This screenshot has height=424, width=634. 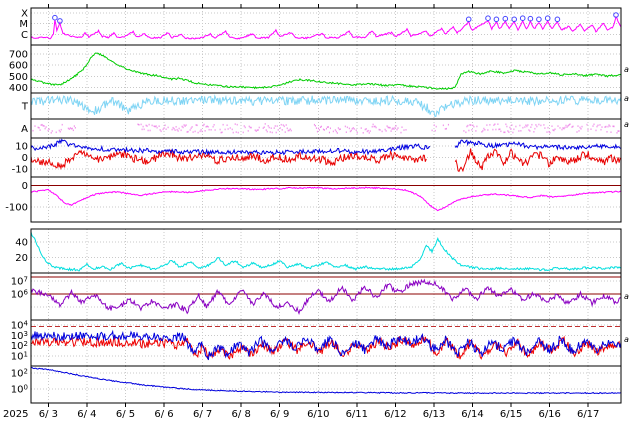 I want to click on series-electrons, so click(x=326, y=296).